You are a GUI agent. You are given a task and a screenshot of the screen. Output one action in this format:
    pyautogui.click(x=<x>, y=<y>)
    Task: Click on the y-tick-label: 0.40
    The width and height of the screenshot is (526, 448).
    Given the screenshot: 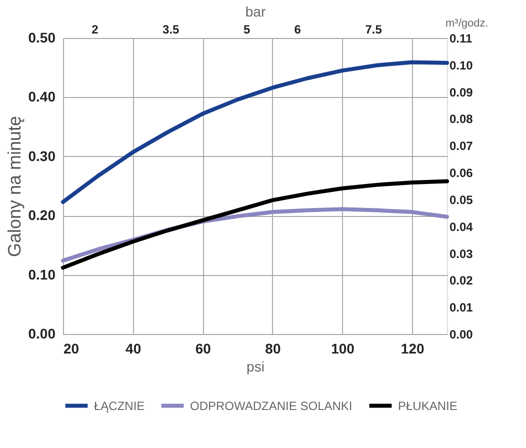 What is the action you would take?
    pyautogui.click(x=42, y=96)
    